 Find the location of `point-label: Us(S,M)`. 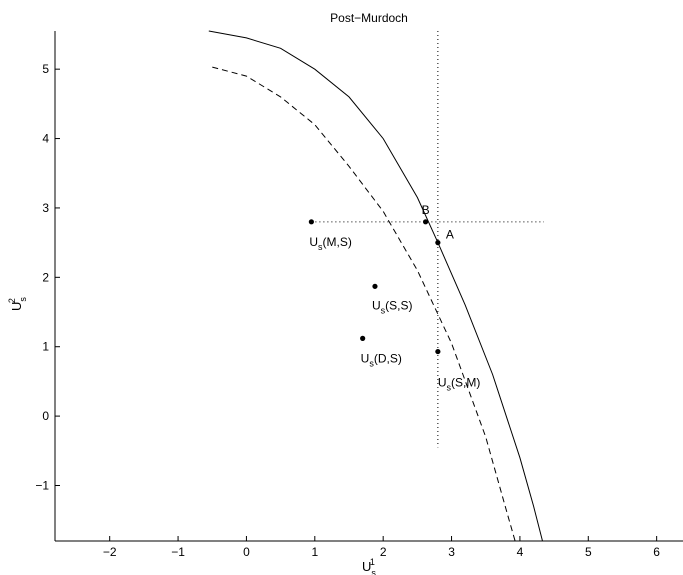

point-label: Us(S,M) is located at coordinates (459, 384).